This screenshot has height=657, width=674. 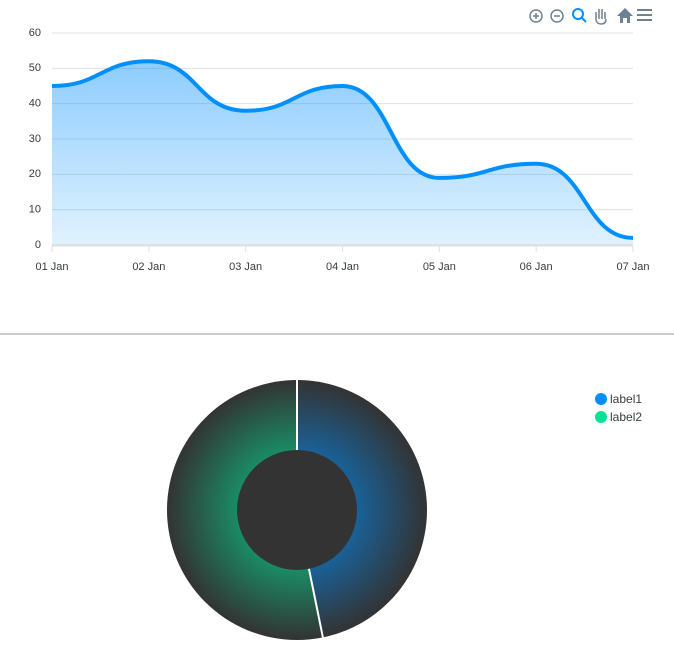 I want to click on x-tick-label: 04 Jan, so click(x=342, y=267).